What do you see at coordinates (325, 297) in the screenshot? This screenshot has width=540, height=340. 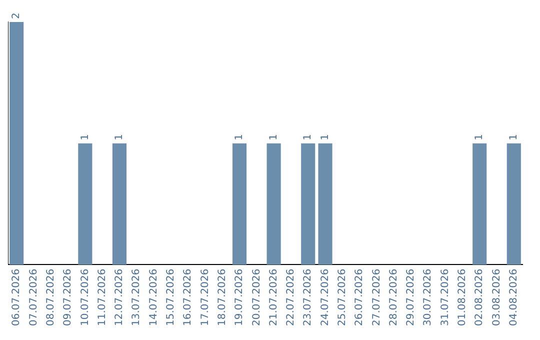 I see `x-tick-label: 24.07.2026` at bounding box center [325, 297].